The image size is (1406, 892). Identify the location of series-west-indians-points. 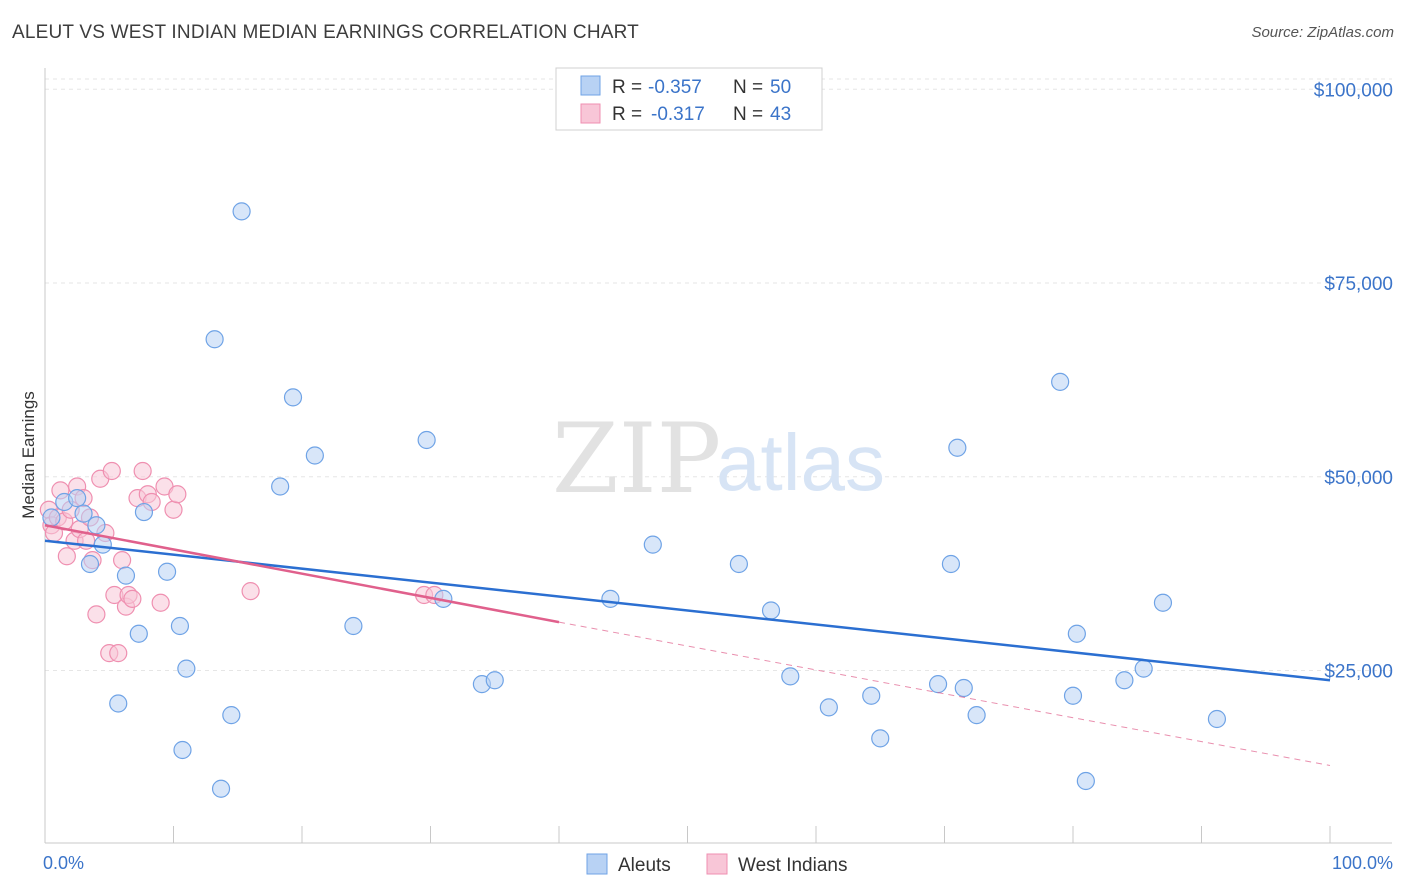
(241, 562).